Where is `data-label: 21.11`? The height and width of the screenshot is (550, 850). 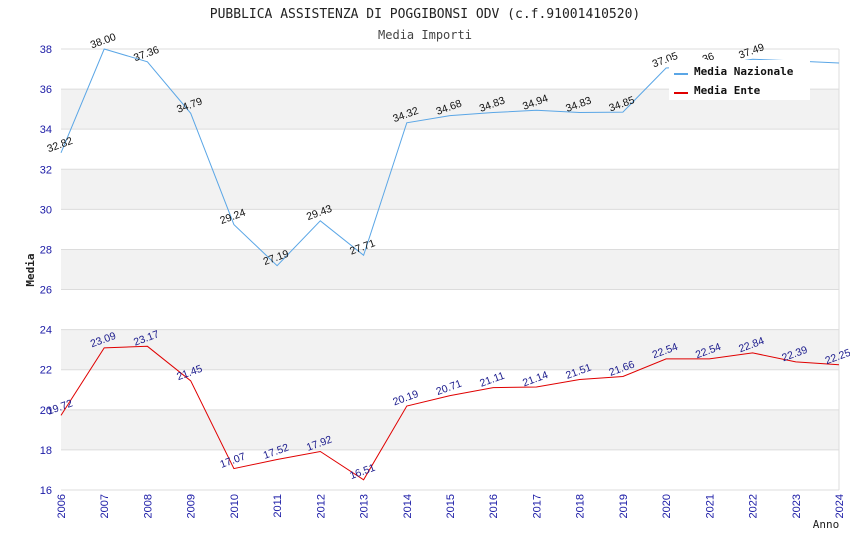
data-label: 21.11 is located at coordinates (492, 380).